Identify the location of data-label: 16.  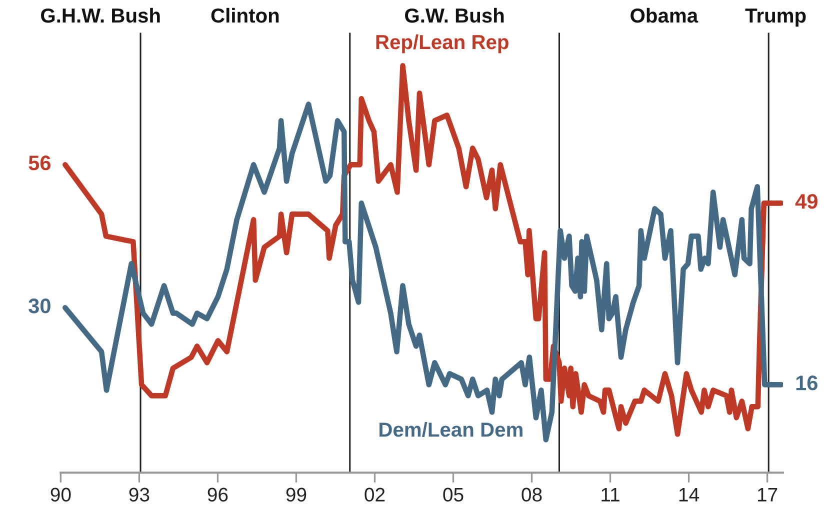
(807, 383).